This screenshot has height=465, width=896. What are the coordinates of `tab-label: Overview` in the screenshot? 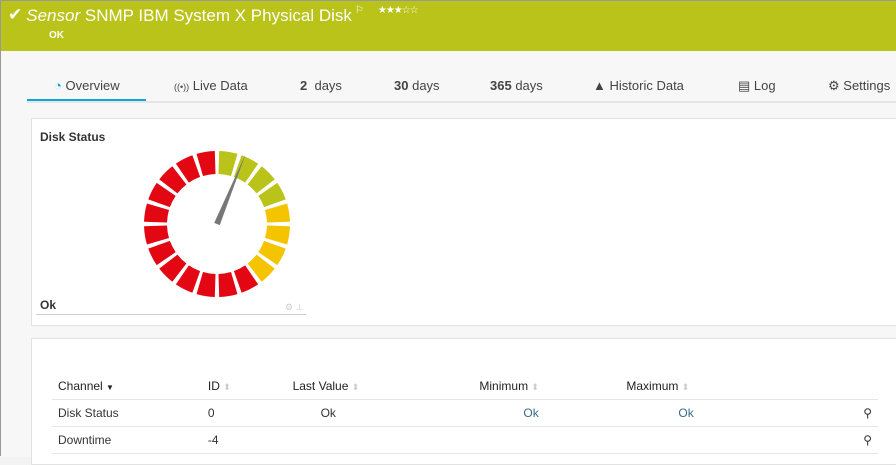 It's located at (92, 85).